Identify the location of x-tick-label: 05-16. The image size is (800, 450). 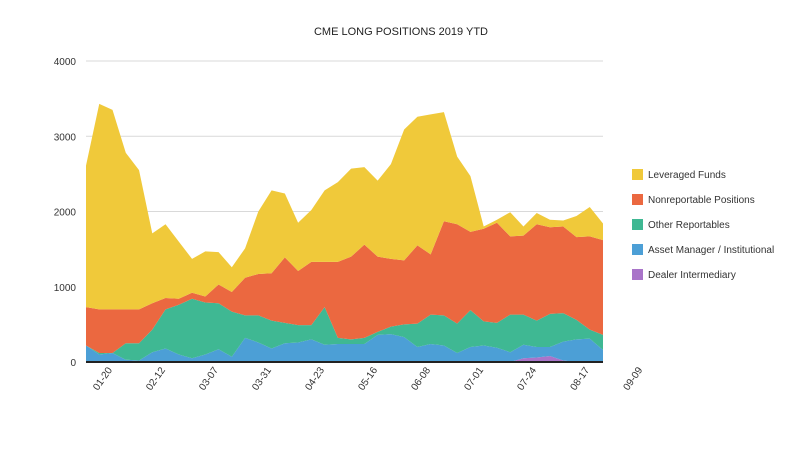
(368, 379).